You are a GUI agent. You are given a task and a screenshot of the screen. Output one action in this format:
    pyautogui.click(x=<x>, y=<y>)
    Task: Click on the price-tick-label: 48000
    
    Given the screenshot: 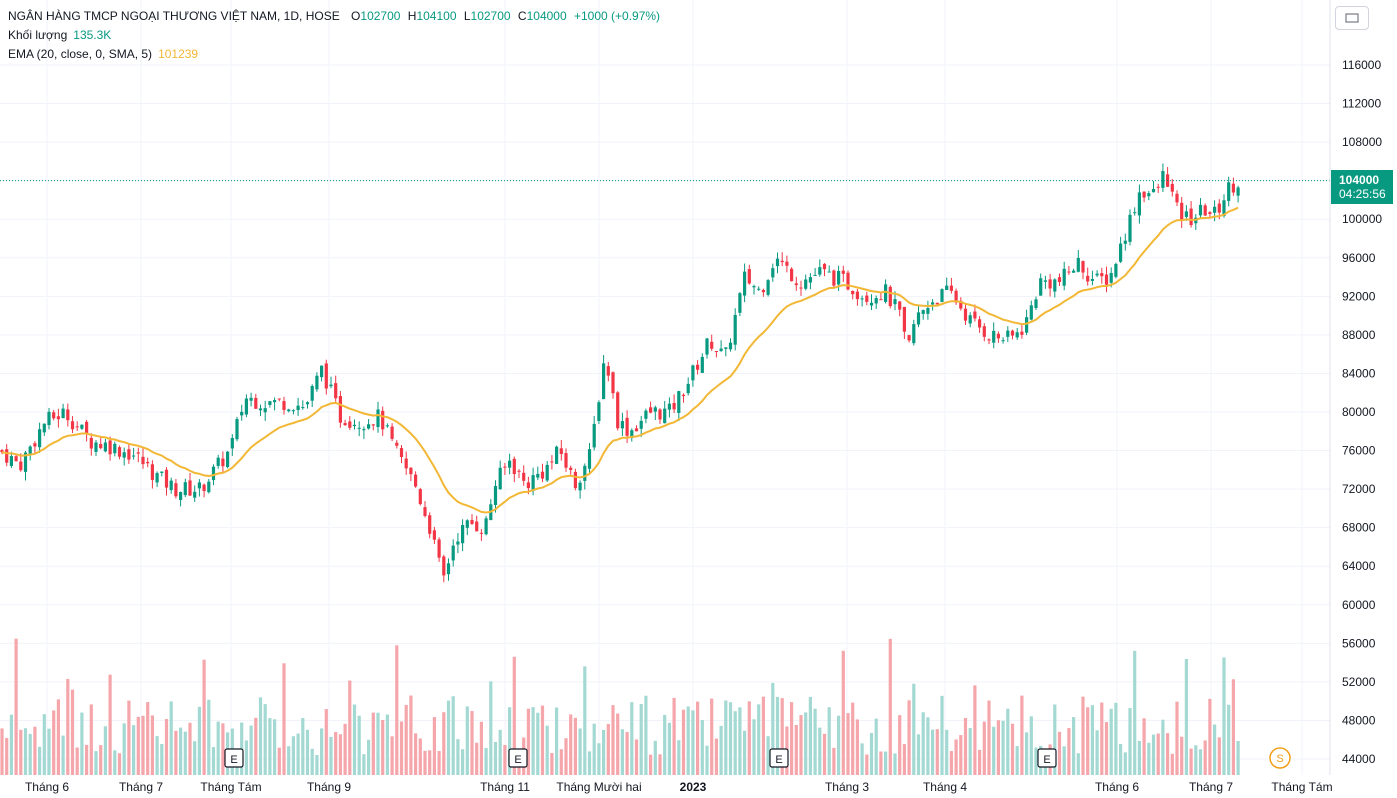 What is the action you would take?
    pyautogui.click(x=1359, y=720)
    